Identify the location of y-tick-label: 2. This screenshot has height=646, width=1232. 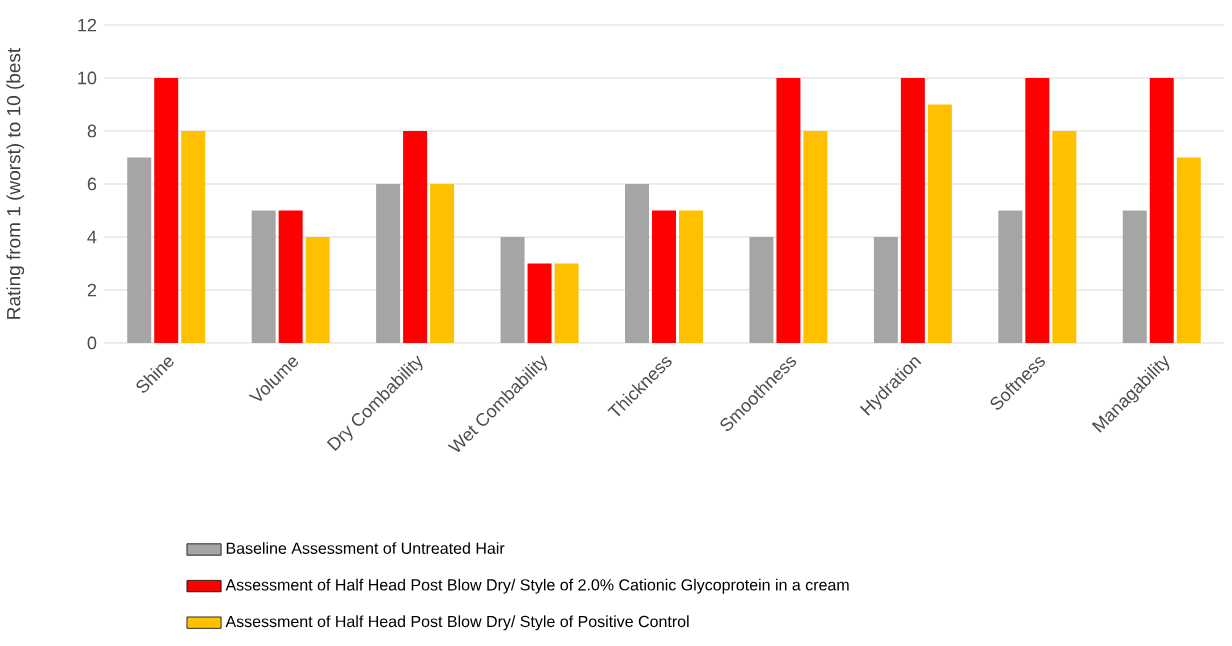
(92, 290).